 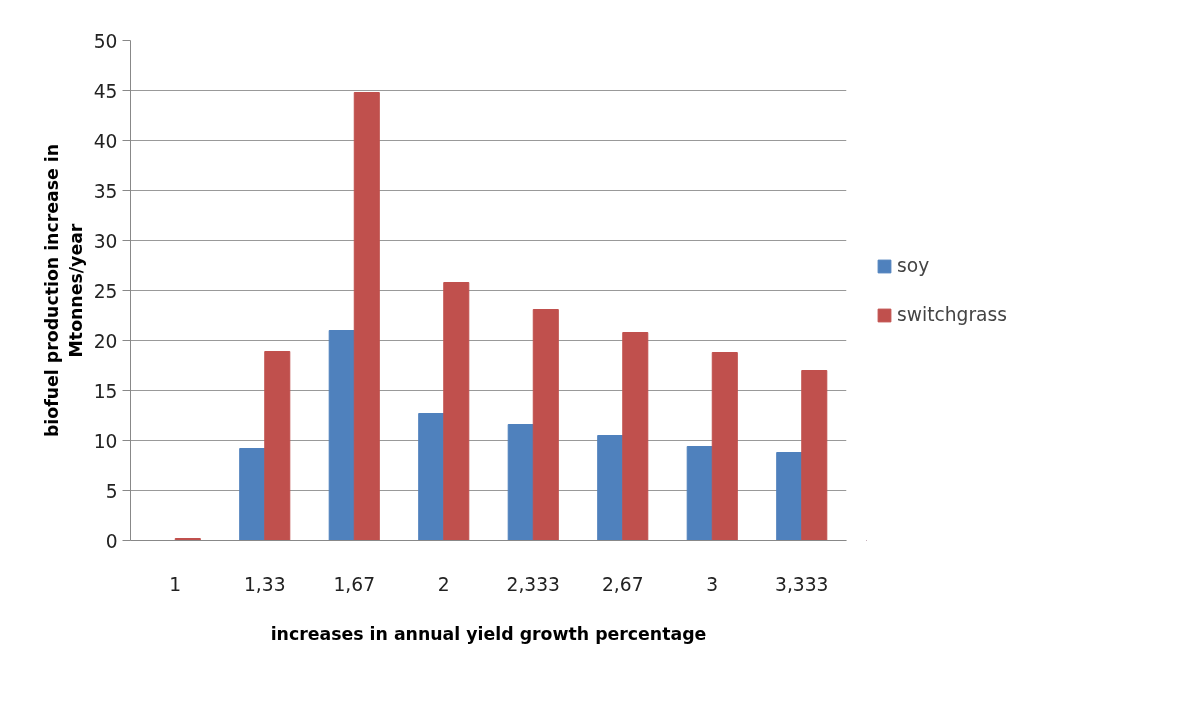 I want to click on y-tick-label: 50, so click(x=105, y=41).